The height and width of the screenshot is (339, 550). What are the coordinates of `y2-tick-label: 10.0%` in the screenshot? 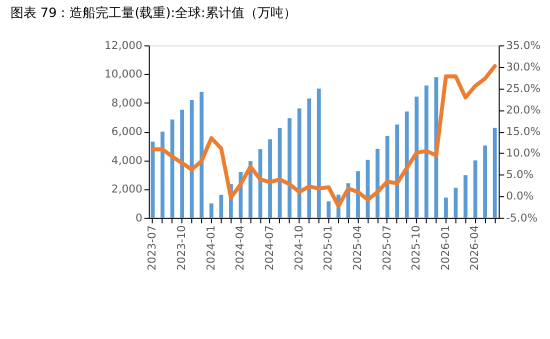 It's located at (523, 153).